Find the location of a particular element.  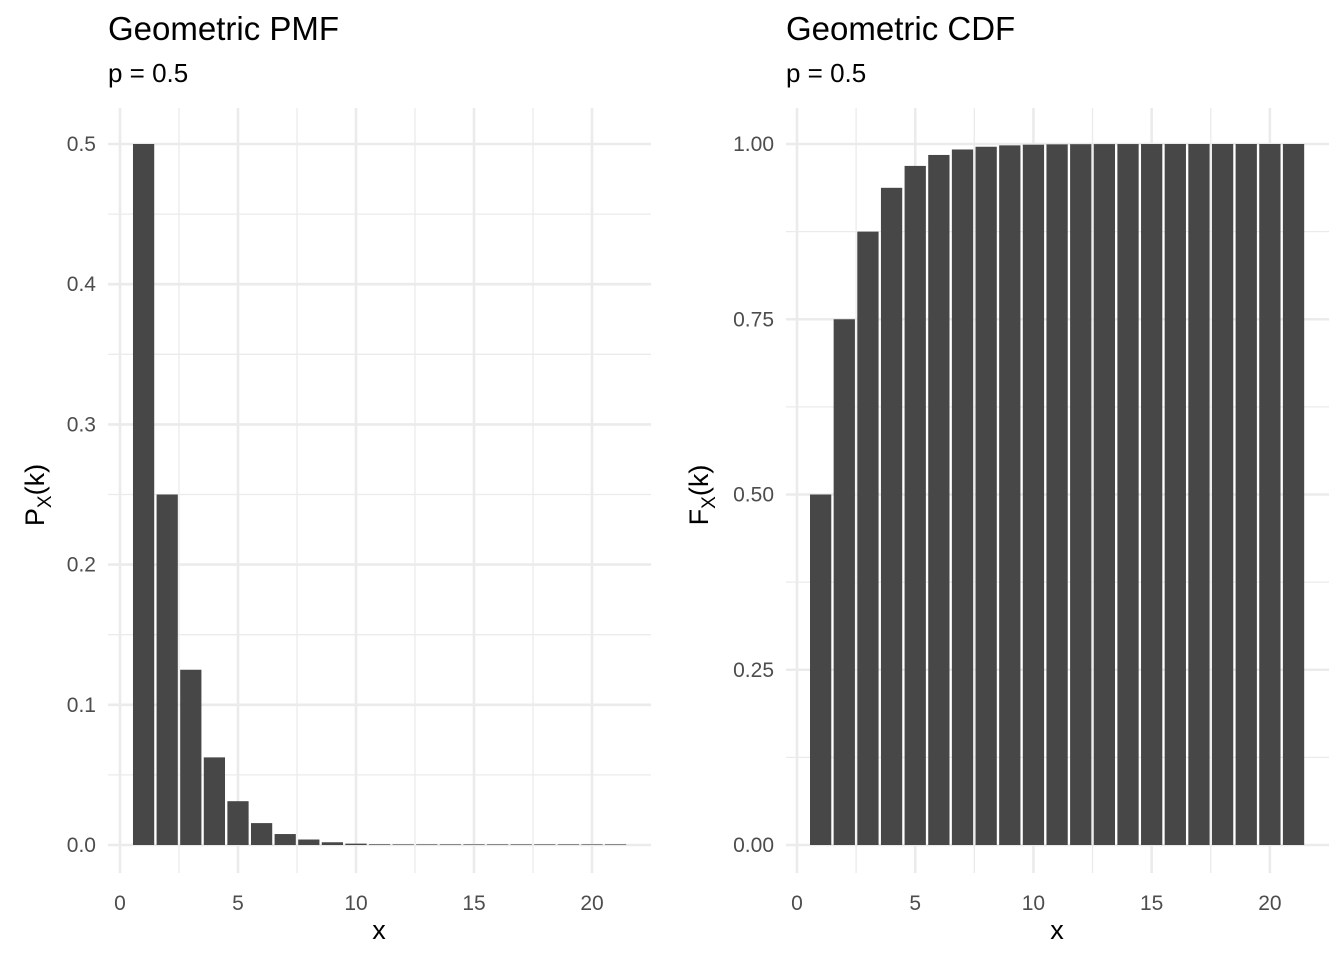

pmf-x-tick-labels: 0 5 10 15 20 is located at coordinates (359, 903).